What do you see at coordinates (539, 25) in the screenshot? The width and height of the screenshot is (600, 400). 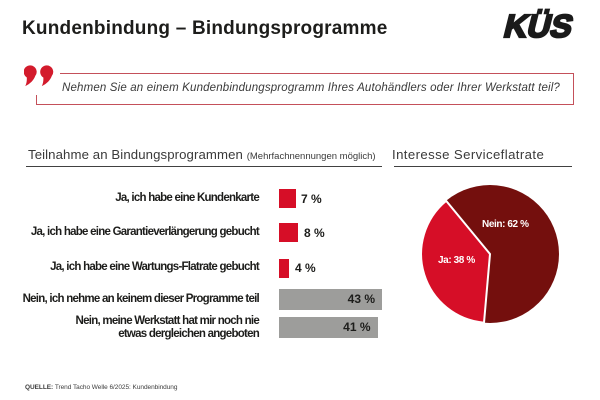 I see `svg-text: KÜS` at bounding box center [539, 25].